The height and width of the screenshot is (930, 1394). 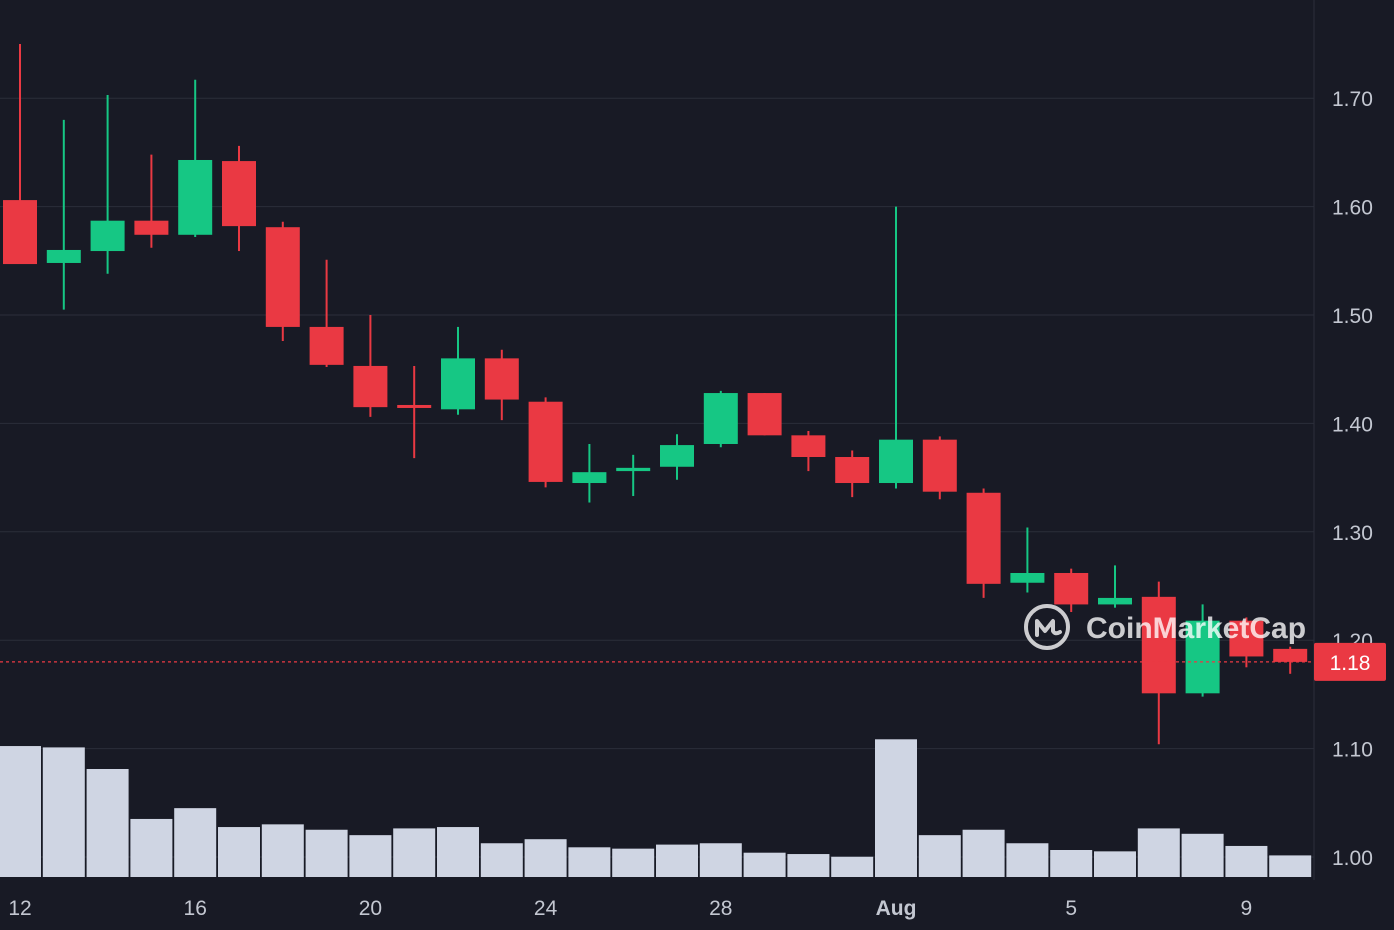 What do you see at coordinates (1352, 858) in the screenshot?
I see `y-tick-label: 1.00` at bounding box center [1352, 858].